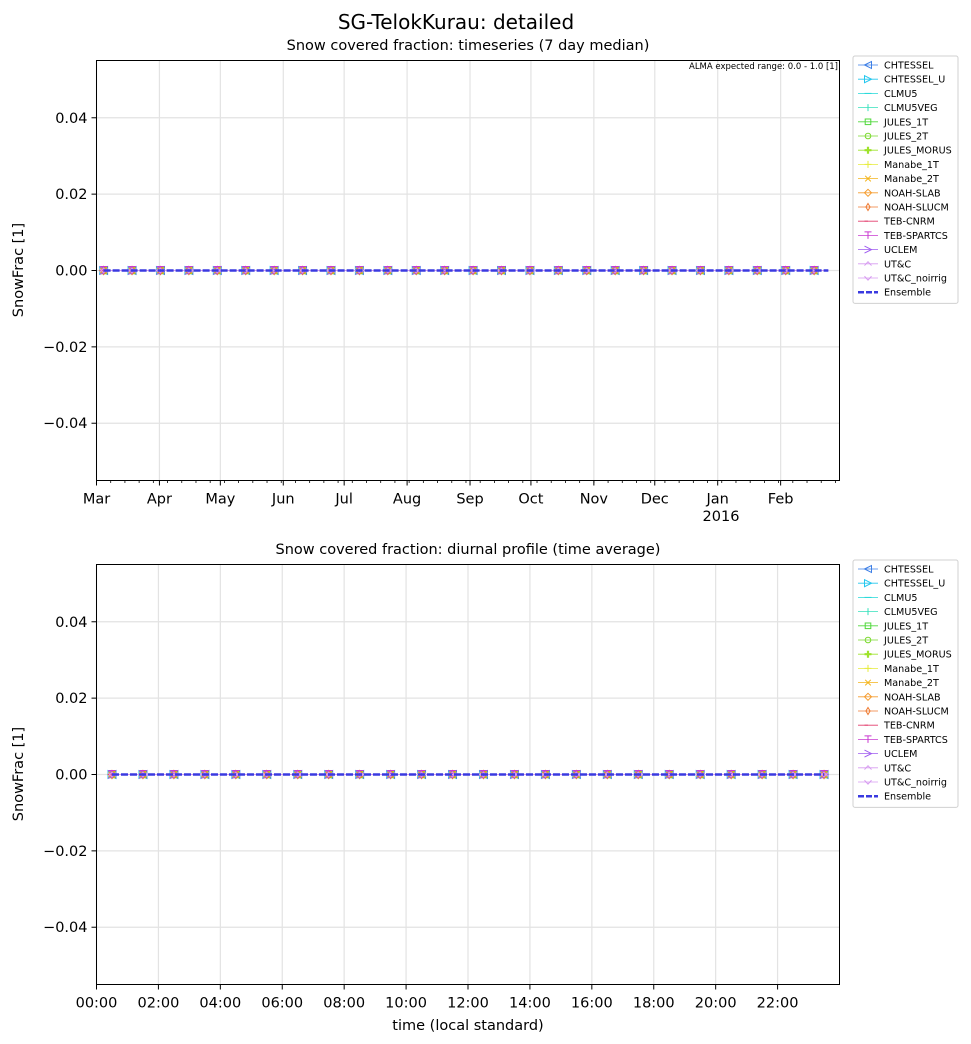 The height and width of the screenshot is (1044, 971). I want to click on timeseries-ytick-label: 0.00, so click(71, 272).